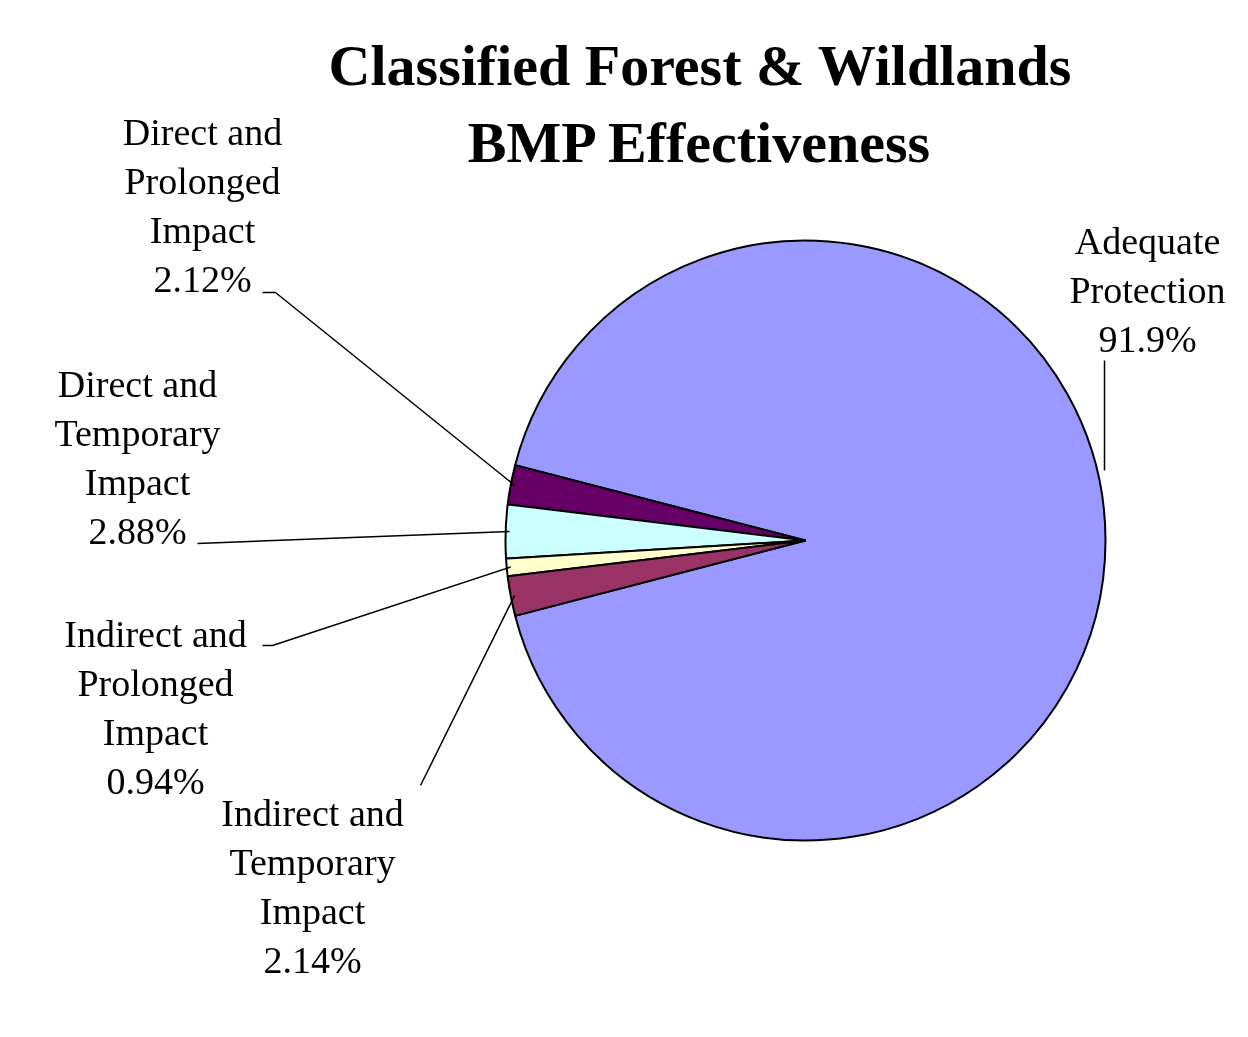 Image resolution: width=1248 pixels, height=1037 pixels. I want to click on data-label: 0.94%, so click(155, 780).